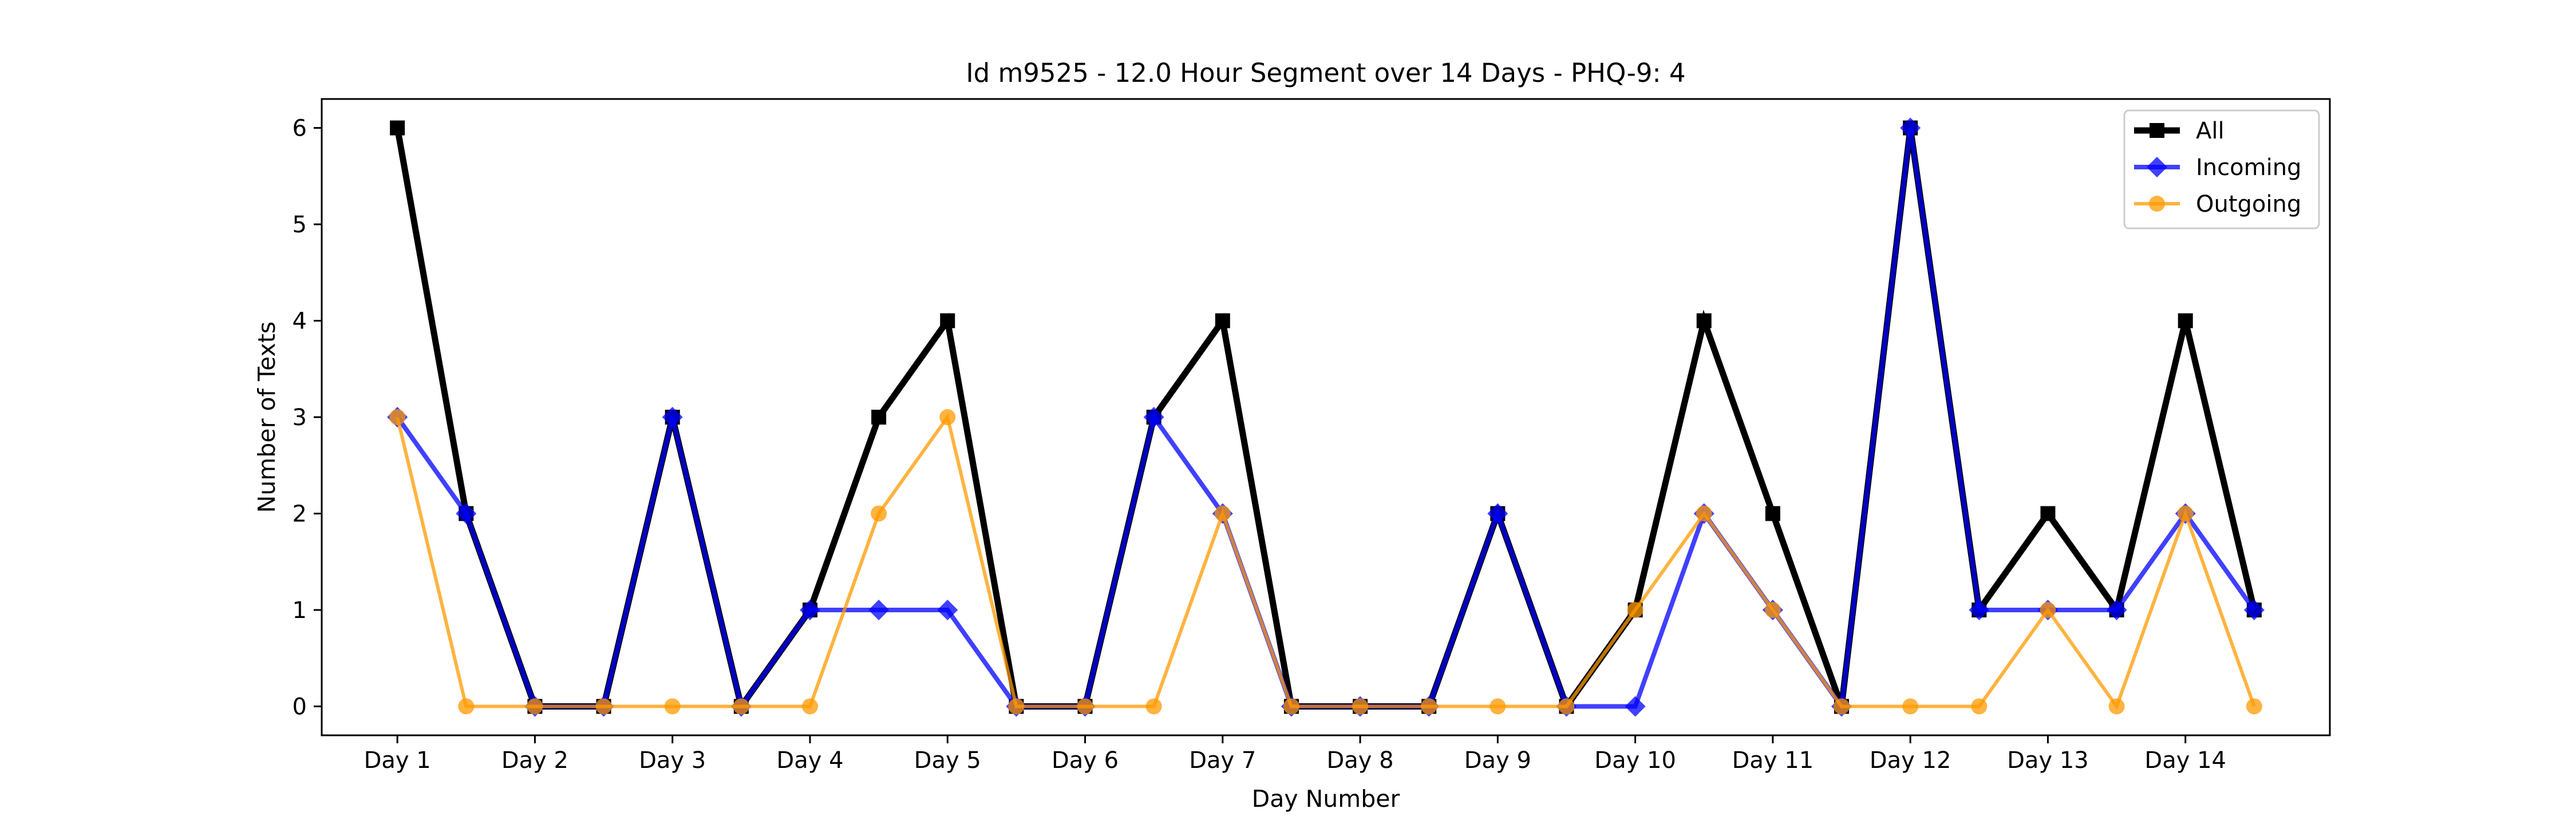  Describe the element at coordinates (2179, 131) in the screenshot. I see `legend-entry-all: All` at that location.